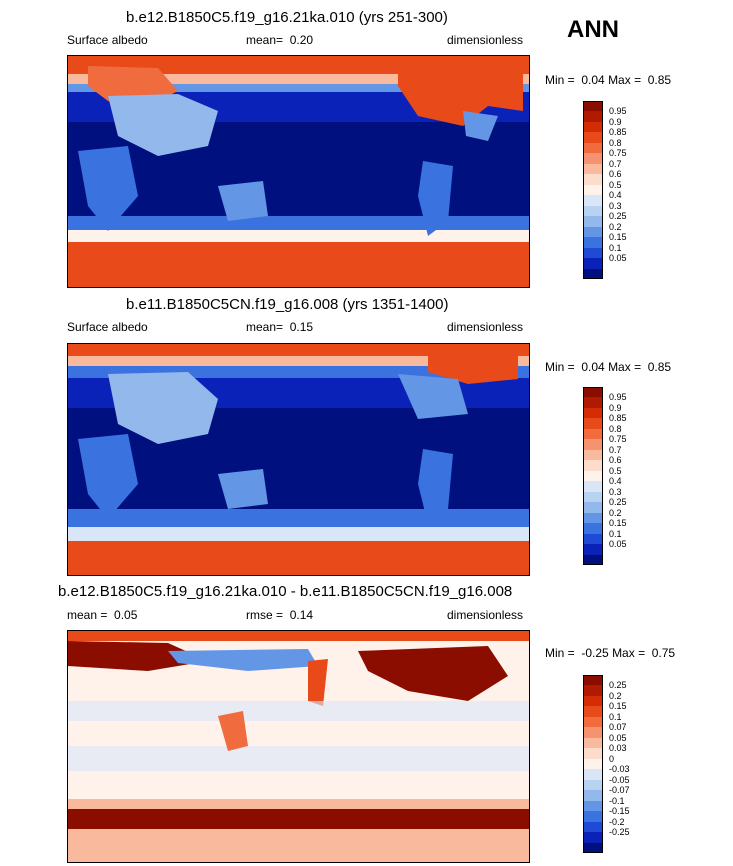 Image resolution: width=733 pixels, height=866 pixels. I want to click on north-america-diff-high, so click(433, 673).